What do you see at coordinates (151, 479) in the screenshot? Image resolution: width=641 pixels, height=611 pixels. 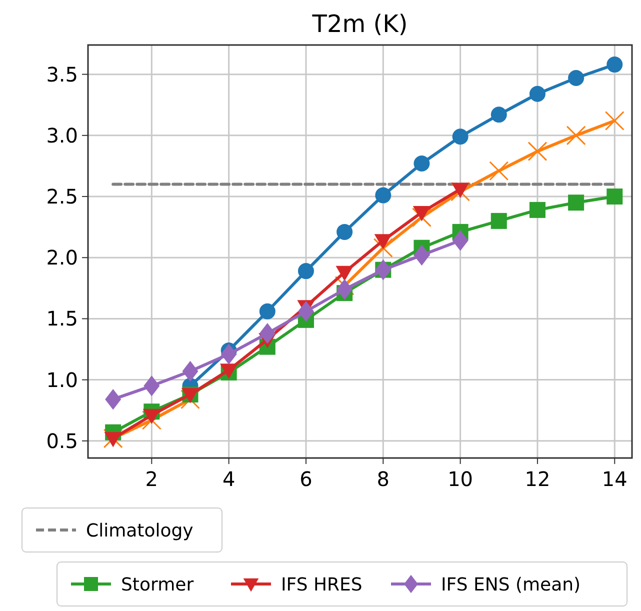 I see `x-tick-label: 2` at bounding box center [151, 479].